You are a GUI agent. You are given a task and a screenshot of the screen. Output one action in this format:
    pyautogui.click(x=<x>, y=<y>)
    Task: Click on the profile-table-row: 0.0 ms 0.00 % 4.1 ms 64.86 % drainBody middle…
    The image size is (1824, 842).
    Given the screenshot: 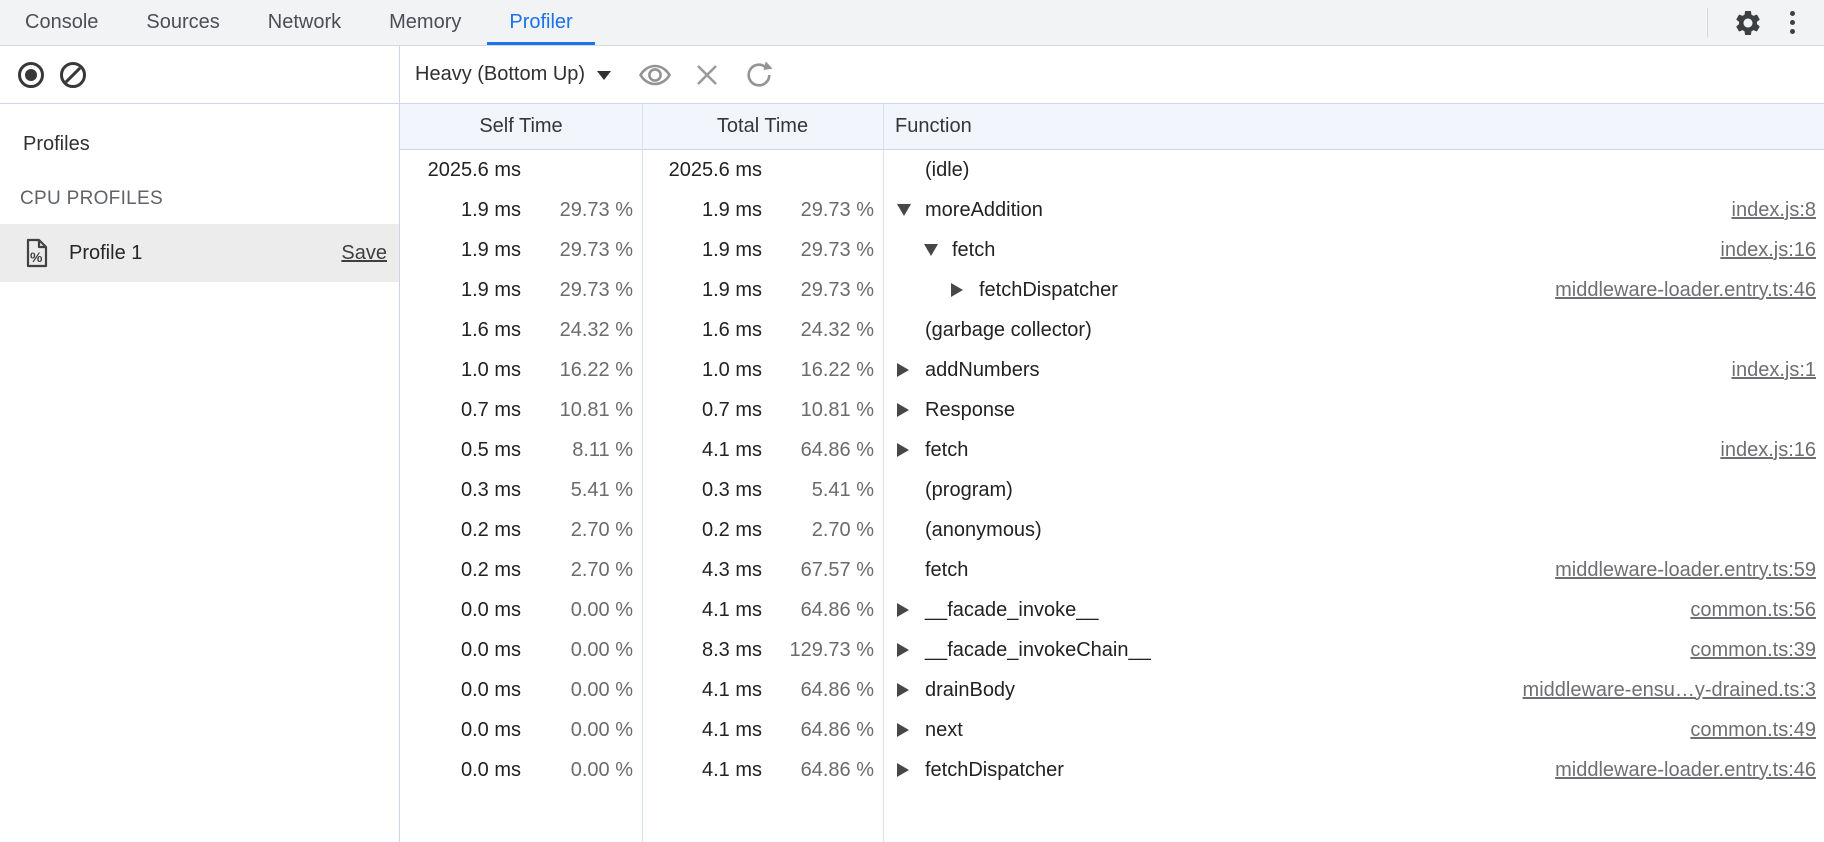 What is the action you would take?
    pyautogui.click(x=1112, y=690)
    